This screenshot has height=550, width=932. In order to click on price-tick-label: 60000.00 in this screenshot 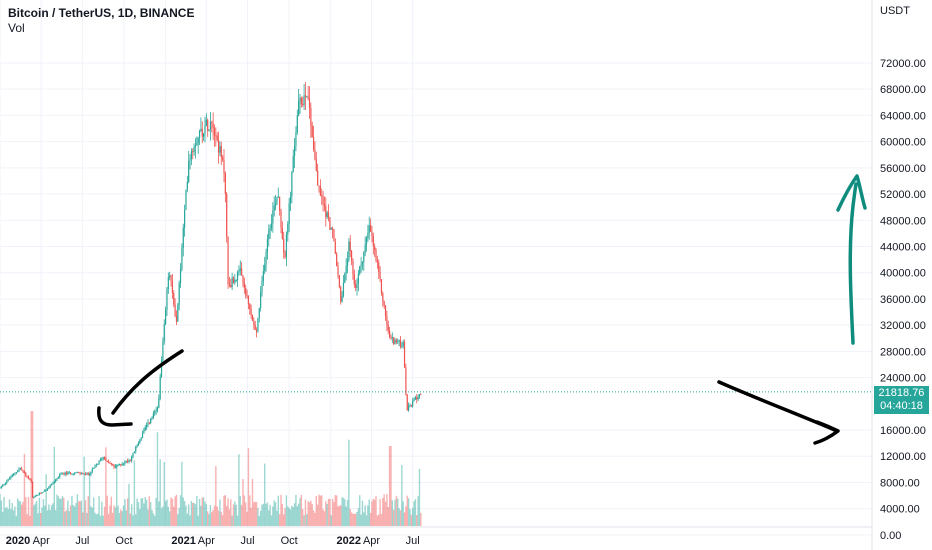, I will do `click(903, 143)`.